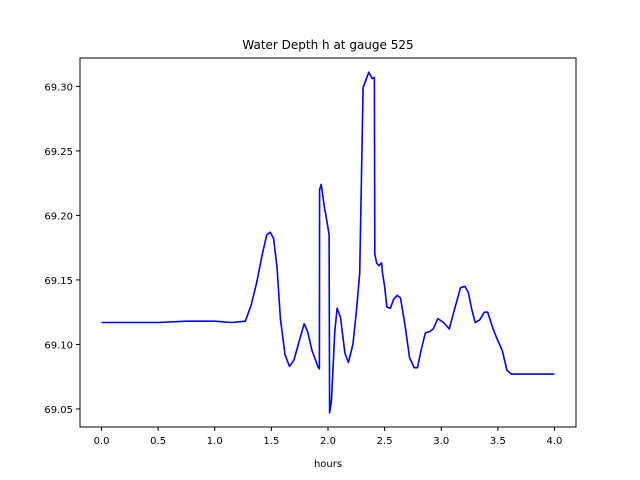  Describe the element at coordinates (328, 441) in the screenshot. I see `x-tick-label: 2.0` at that location.